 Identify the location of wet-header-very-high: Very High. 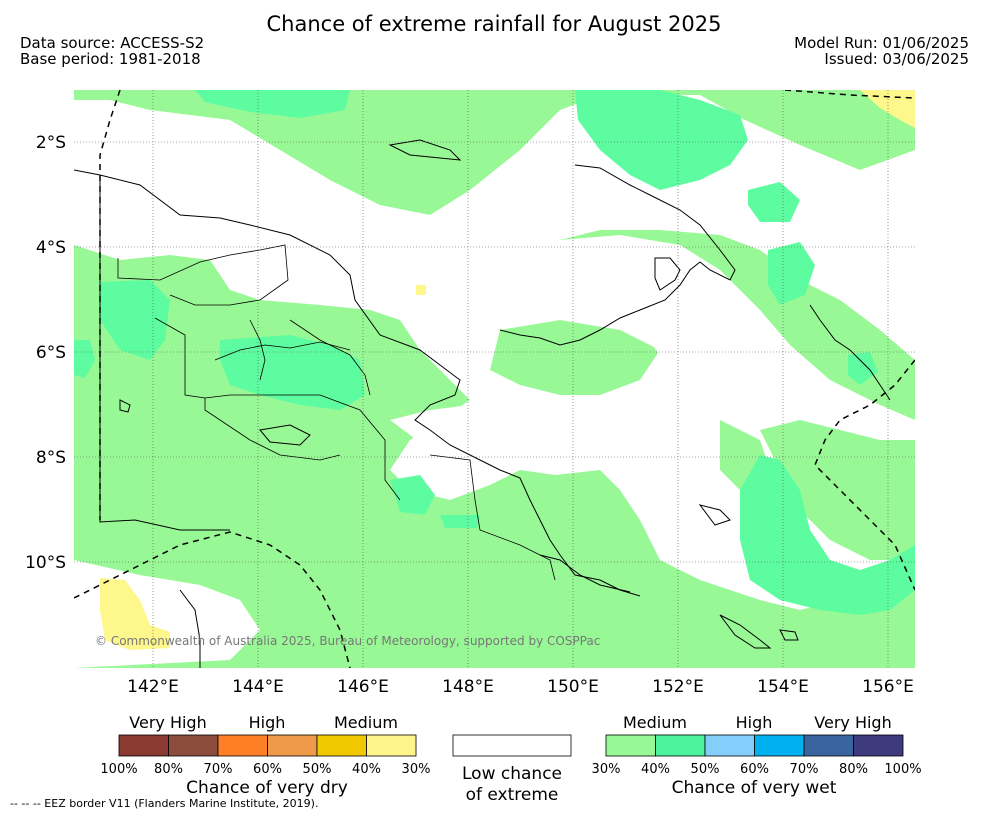
(852, 722).